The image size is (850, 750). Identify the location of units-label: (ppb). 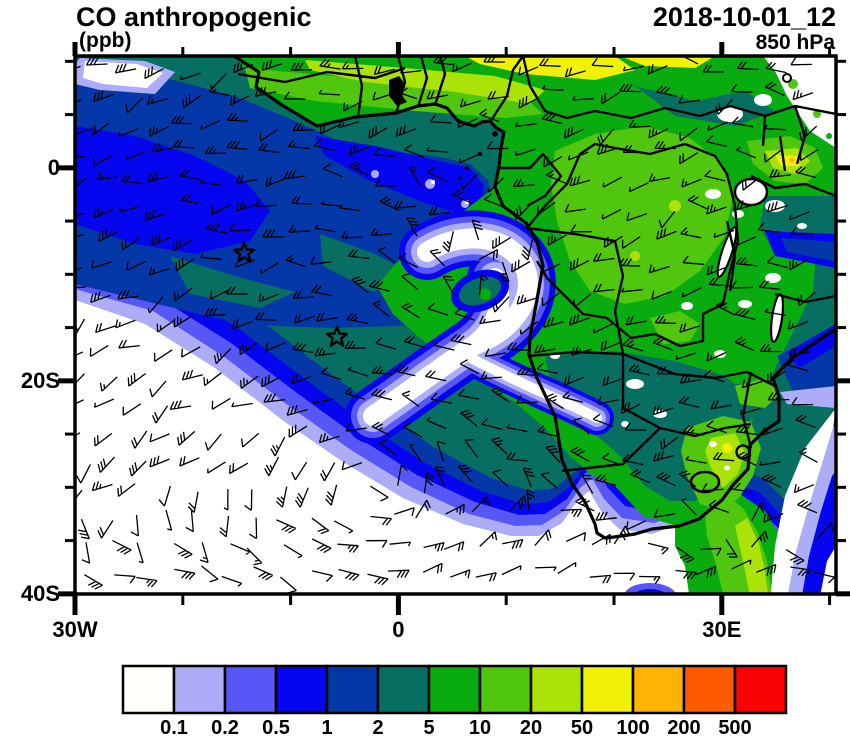
(105, 40).